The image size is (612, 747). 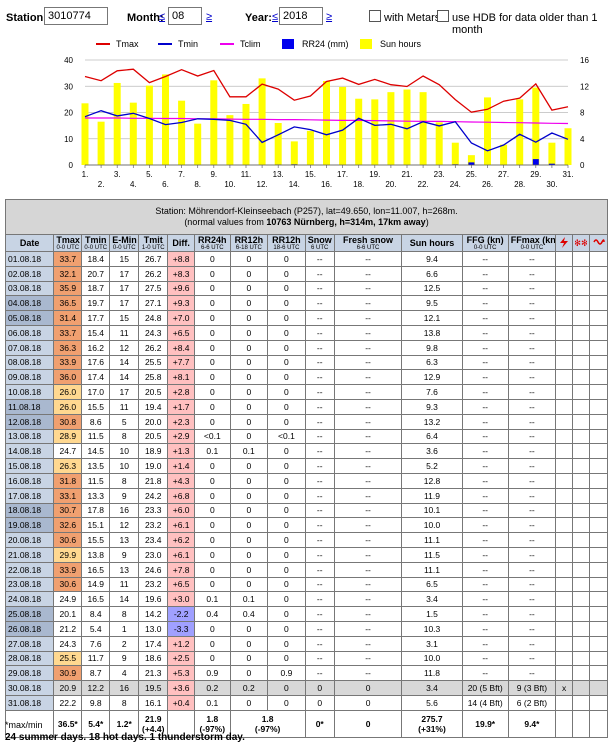 I want to click on value-cell: 9, so click(x=124, y=554).